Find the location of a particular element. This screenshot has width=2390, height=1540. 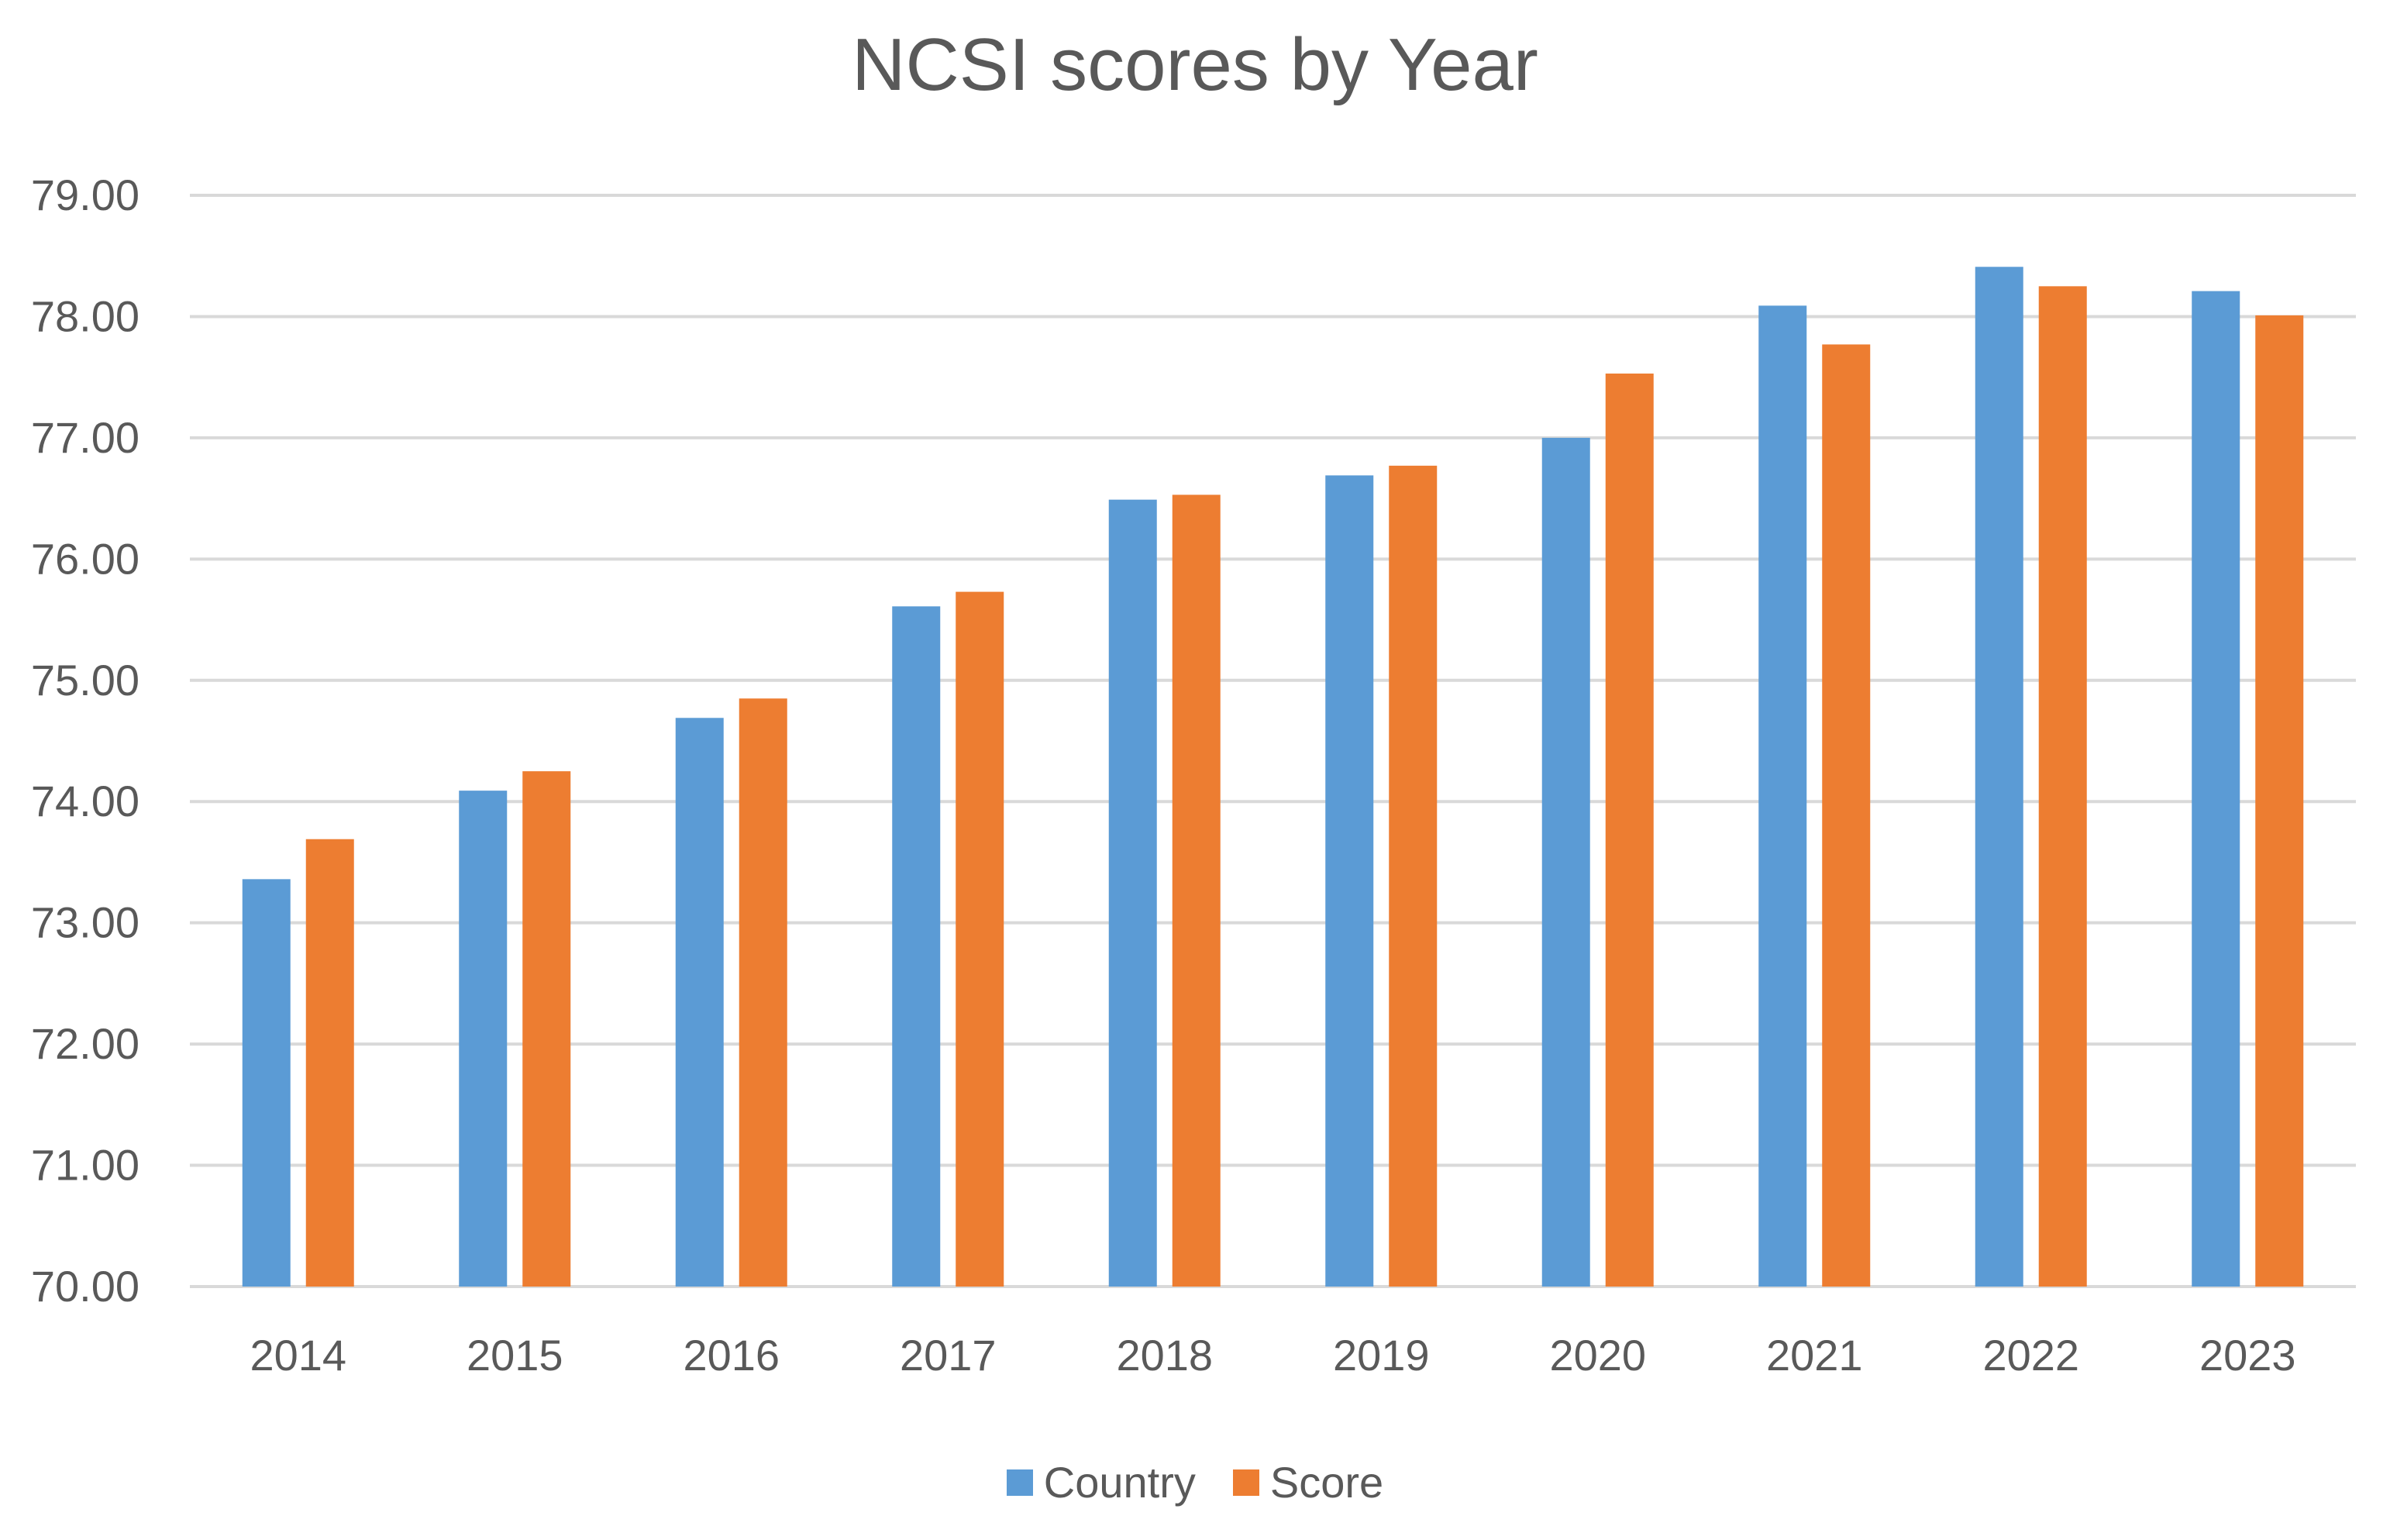

bar-score-2015 is located at coordinates (547, 1029).